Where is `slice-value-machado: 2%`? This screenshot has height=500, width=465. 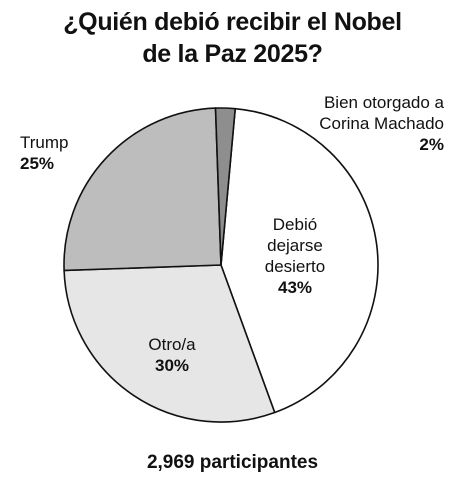
slice-value-machado: 2% is located at coordinates (431, 144).